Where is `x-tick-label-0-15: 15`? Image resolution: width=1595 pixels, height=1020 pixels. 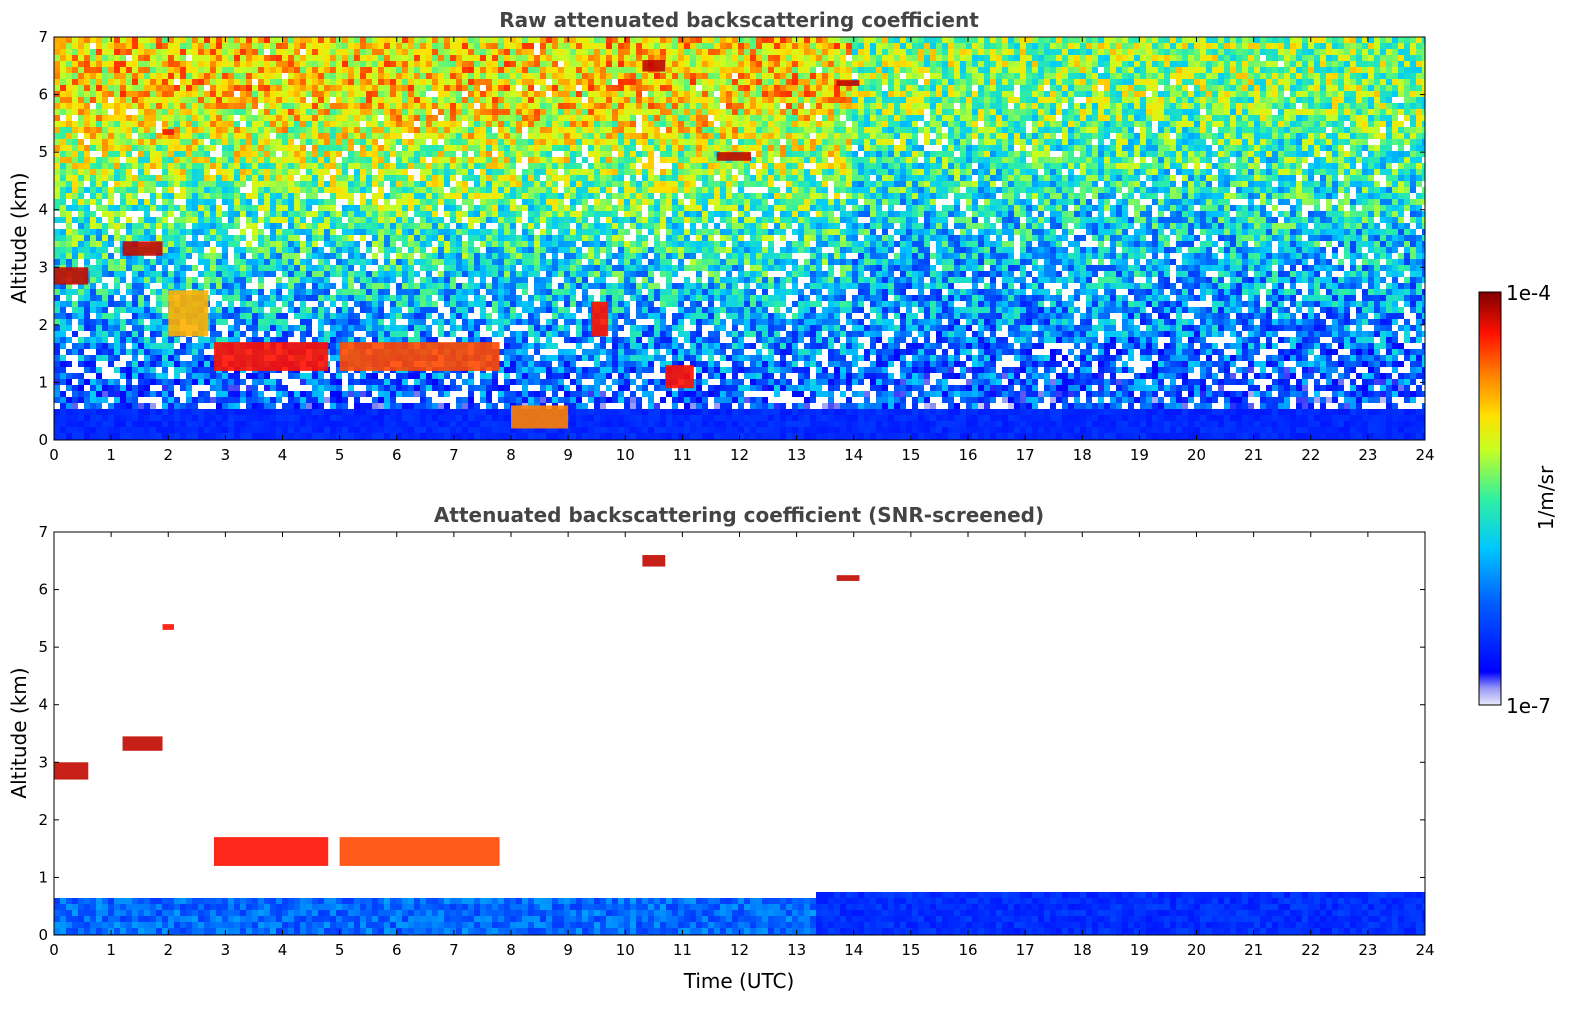
x-tick-label-0-15: 15 is located at coordinates (910, 455).